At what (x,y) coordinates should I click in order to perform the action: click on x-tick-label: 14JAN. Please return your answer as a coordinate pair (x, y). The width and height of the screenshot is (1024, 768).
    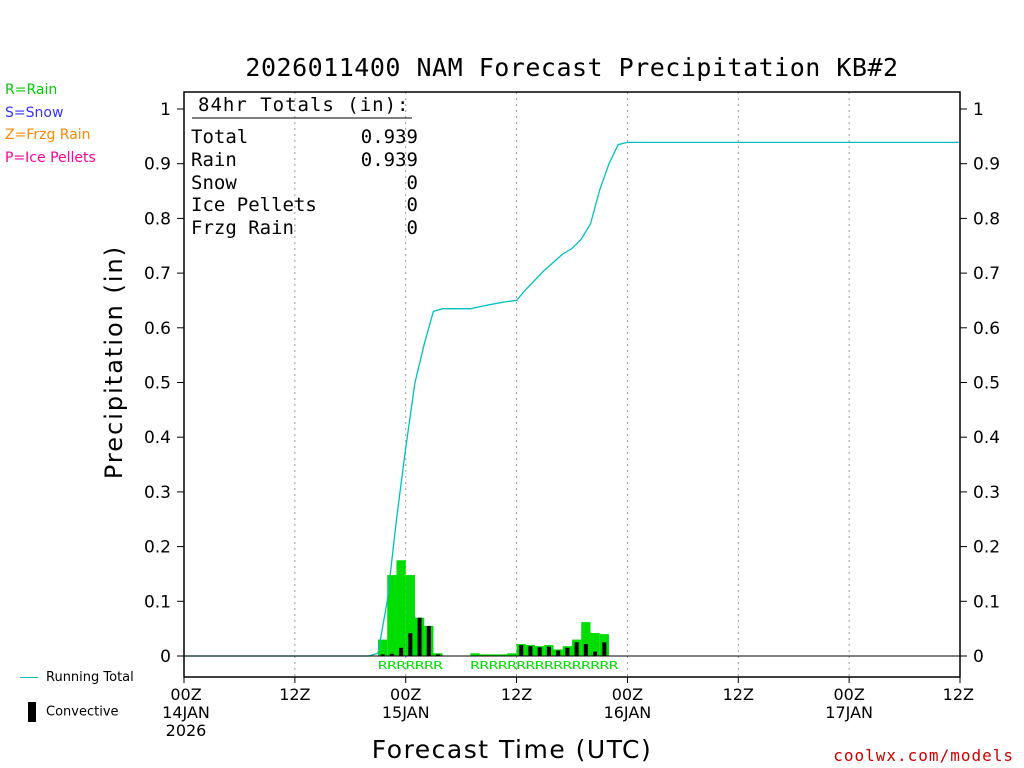
    Looking at the image, I should click on (186, 712).